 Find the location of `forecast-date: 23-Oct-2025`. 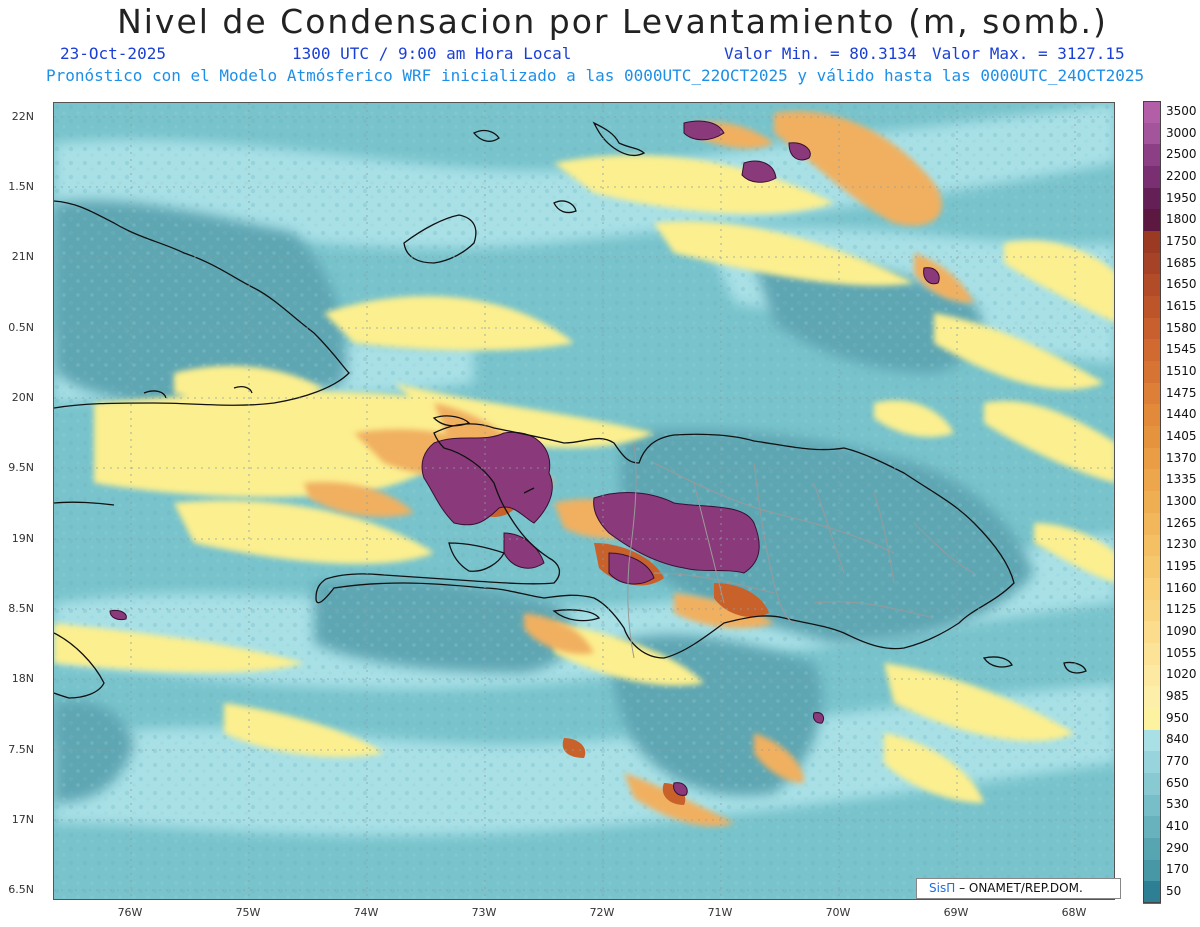

forecast-date: 23-Oct-2025 is located at coordinates (113, 53).